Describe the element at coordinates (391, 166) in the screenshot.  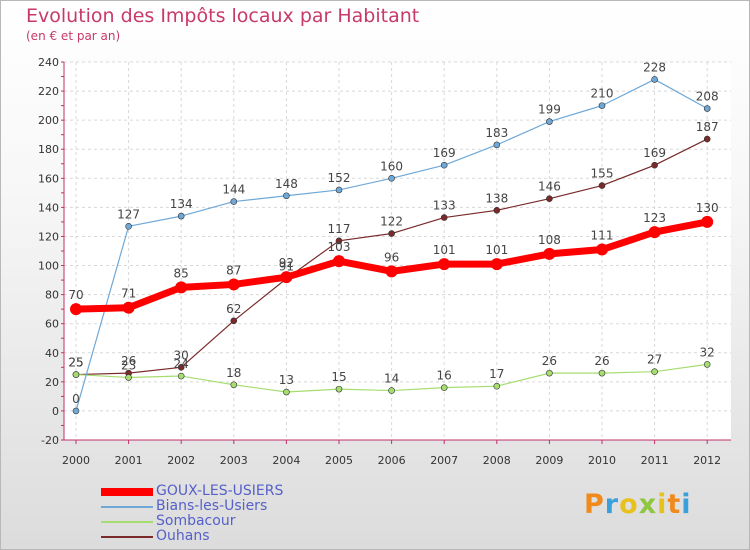
I see `data-label: 160` at that location.